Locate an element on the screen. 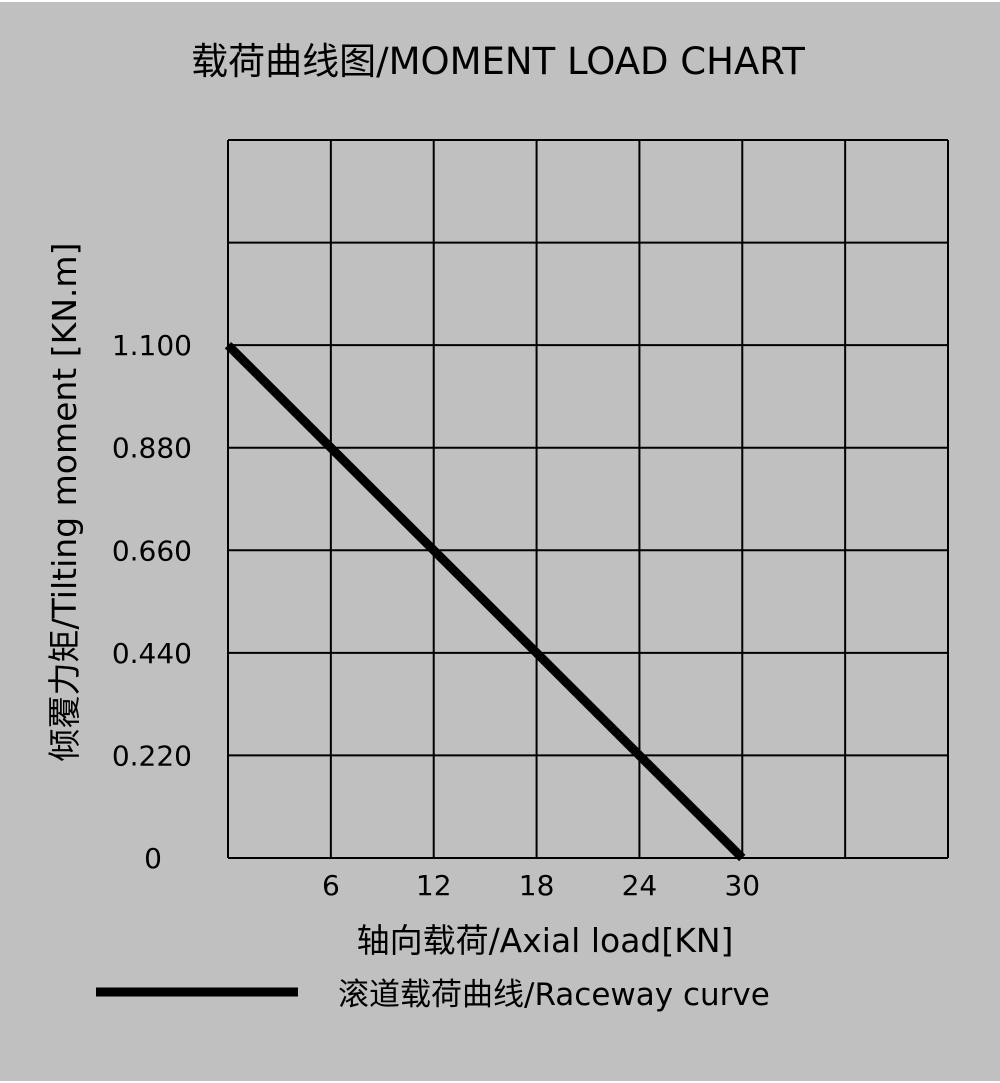  y-tick-label: 0.660 is located at coordinates (152, 550).